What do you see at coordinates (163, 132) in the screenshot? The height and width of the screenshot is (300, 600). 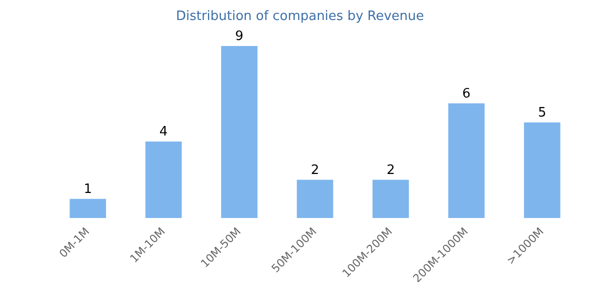 I see `data-label: 4` at bounding box center [163, 132].